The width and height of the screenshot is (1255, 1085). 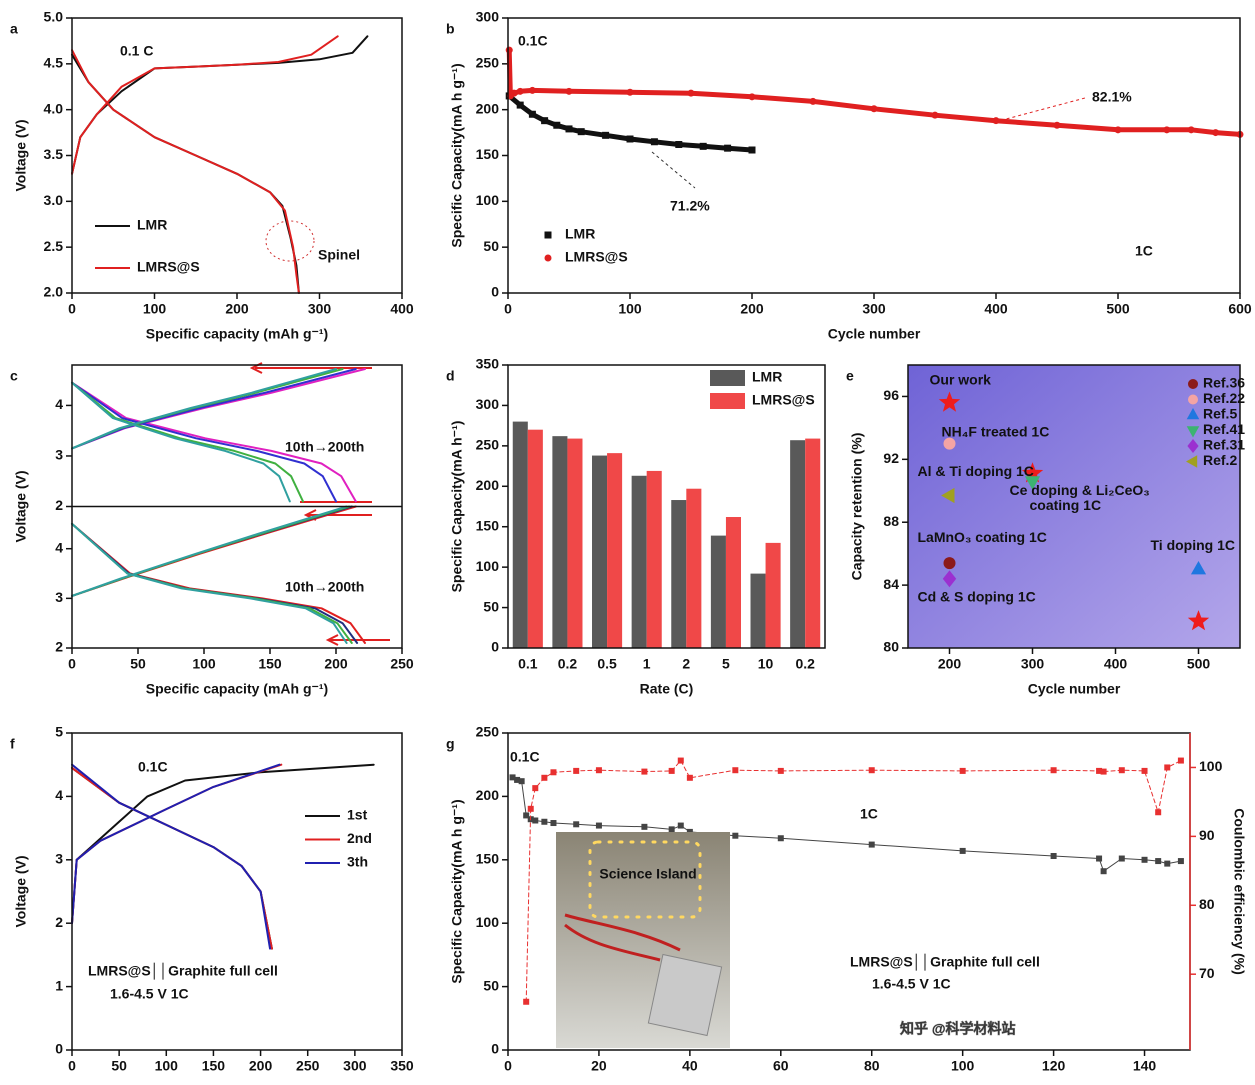 What do you see at coordinates (945, 963) in the screenshot?
I see `annotation: LMRS@S││Graphite full cell` at bounding box center [945, 963].